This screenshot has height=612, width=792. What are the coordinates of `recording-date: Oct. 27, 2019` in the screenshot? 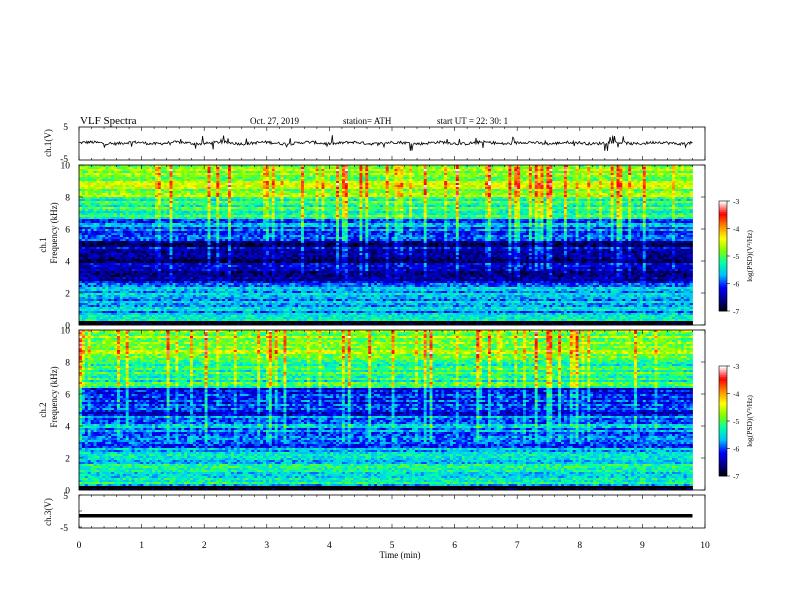 It's located at (274, 121).